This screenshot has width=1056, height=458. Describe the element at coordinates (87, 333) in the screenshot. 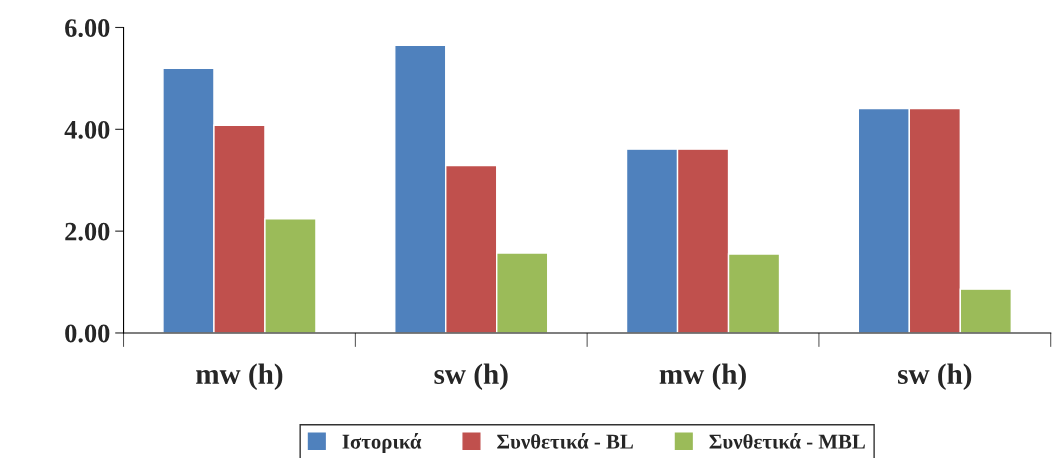

I see `y-tick-label: 0.00` at that location.